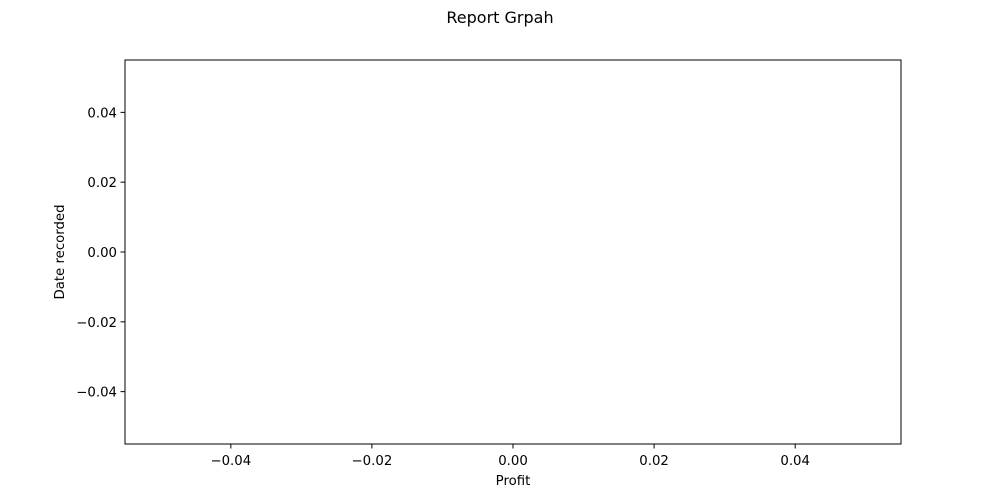  I want to click on x-tick-label: −0.04, so click(230, 461).